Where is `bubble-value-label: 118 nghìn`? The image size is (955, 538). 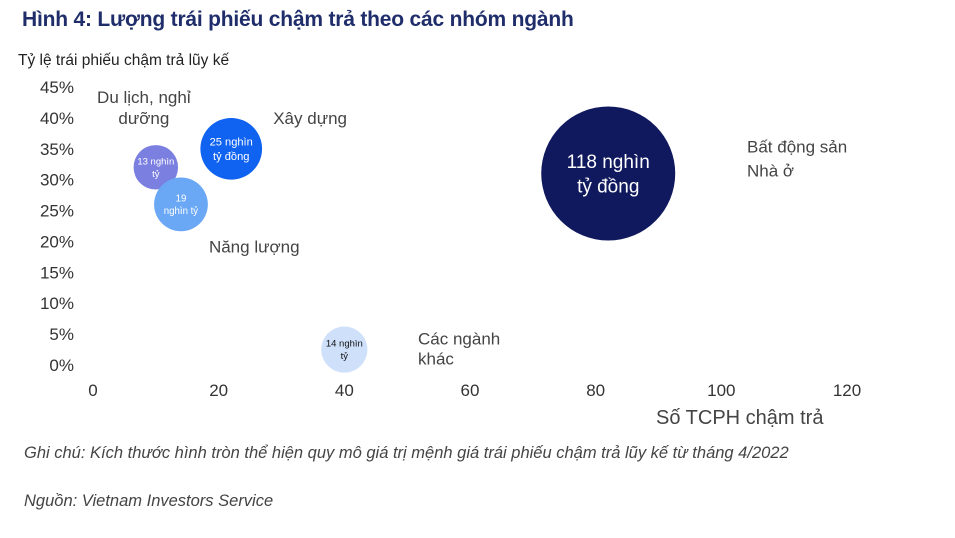
bubble-value-label: 118 nghìn is located at coordinates (608, 162).